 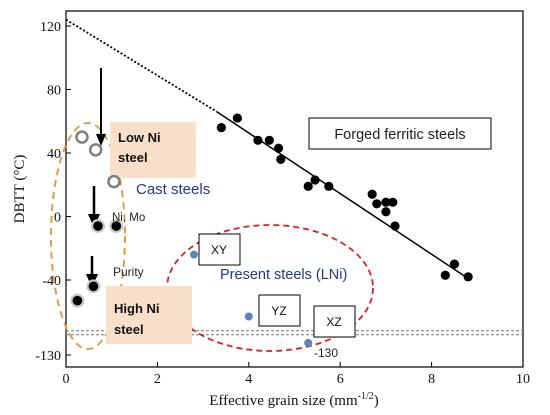 I want to click on yz-box, so click(x=279, y=310).